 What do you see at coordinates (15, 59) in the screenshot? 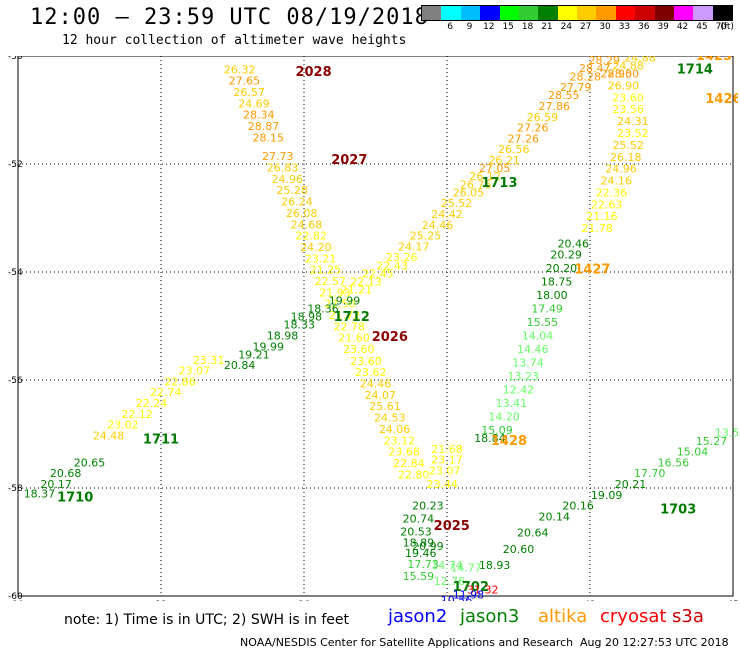
I see `lat-label: -50` at bounding box center [15, 59].